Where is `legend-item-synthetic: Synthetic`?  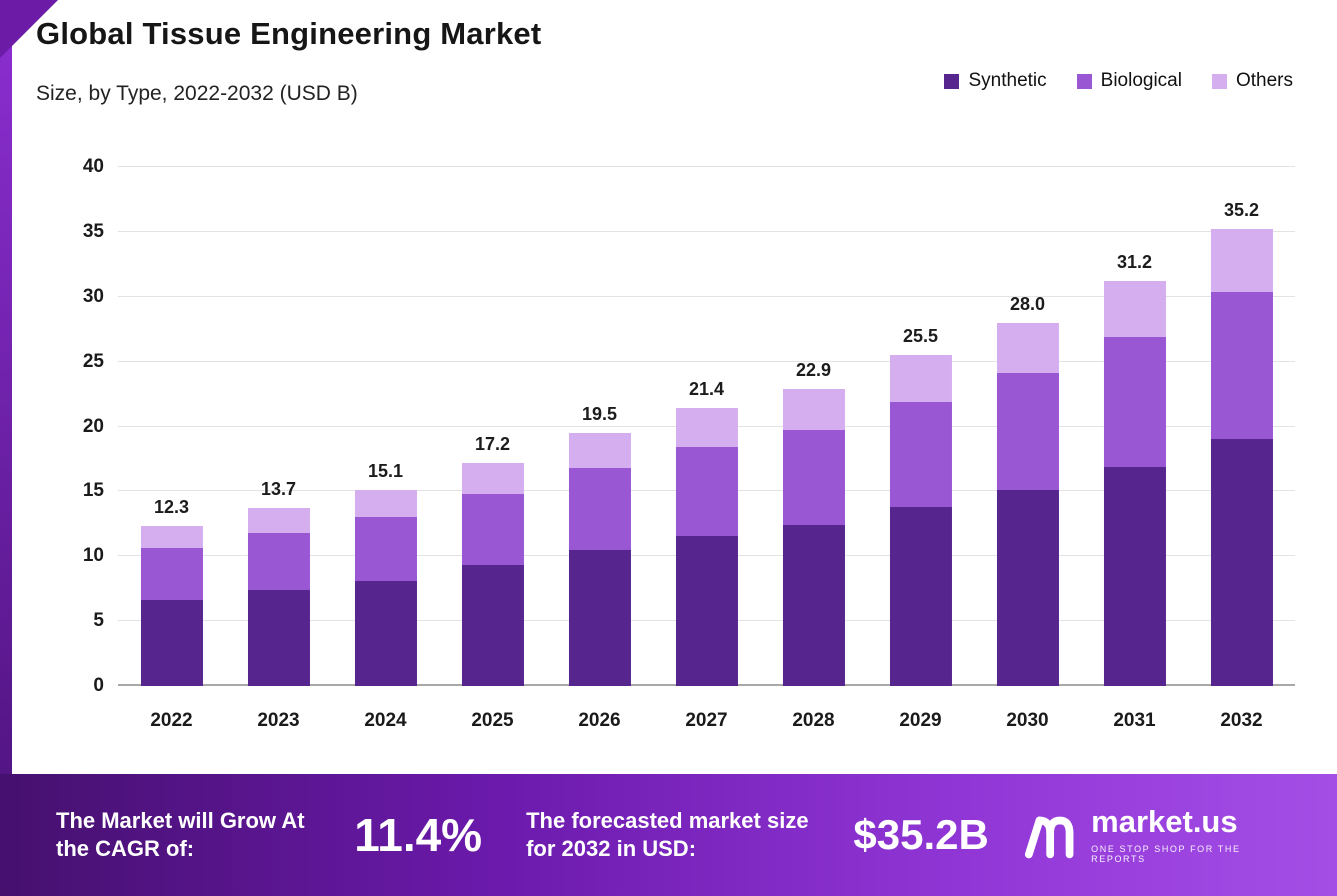
legend-item-synthetic: Synthetic is located at coordinates (995, 81).